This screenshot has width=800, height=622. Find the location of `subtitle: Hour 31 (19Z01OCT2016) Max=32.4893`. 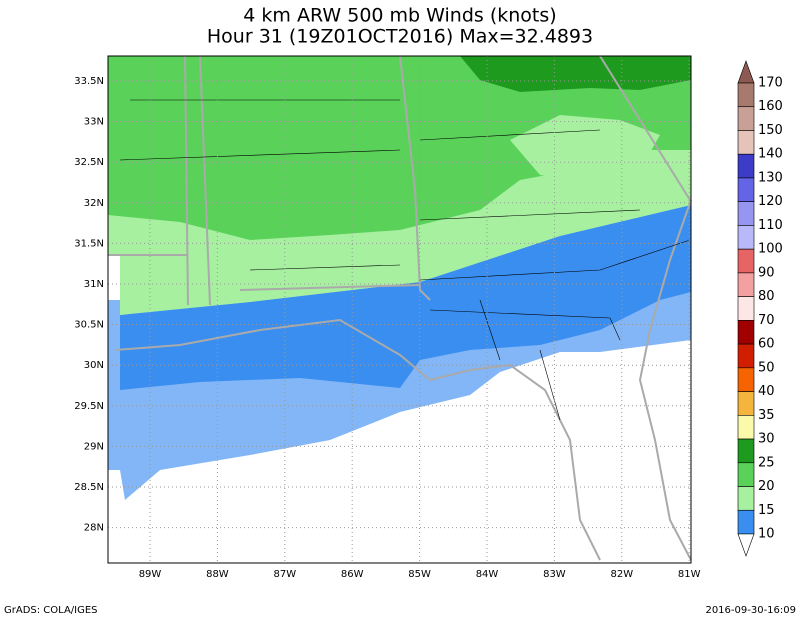

subtitle: Hour 31 (19Z01OCT2016) Max=32.4893 is located at coordinates (400, 37).